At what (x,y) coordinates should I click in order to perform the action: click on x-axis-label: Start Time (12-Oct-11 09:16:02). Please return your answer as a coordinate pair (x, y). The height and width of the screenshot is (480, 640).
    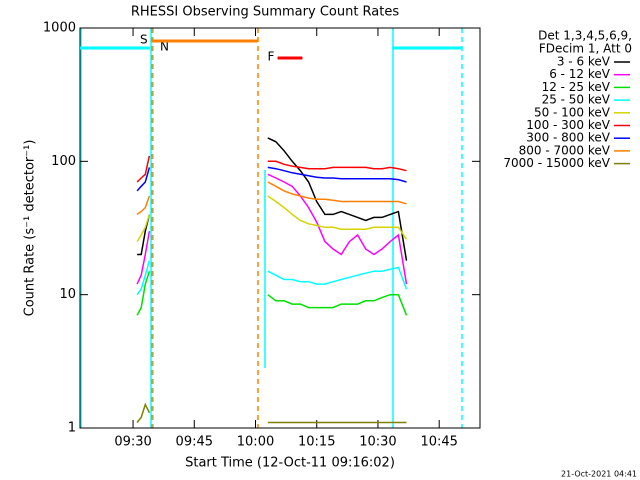
    Looking at the image, I should click on (290, 463).